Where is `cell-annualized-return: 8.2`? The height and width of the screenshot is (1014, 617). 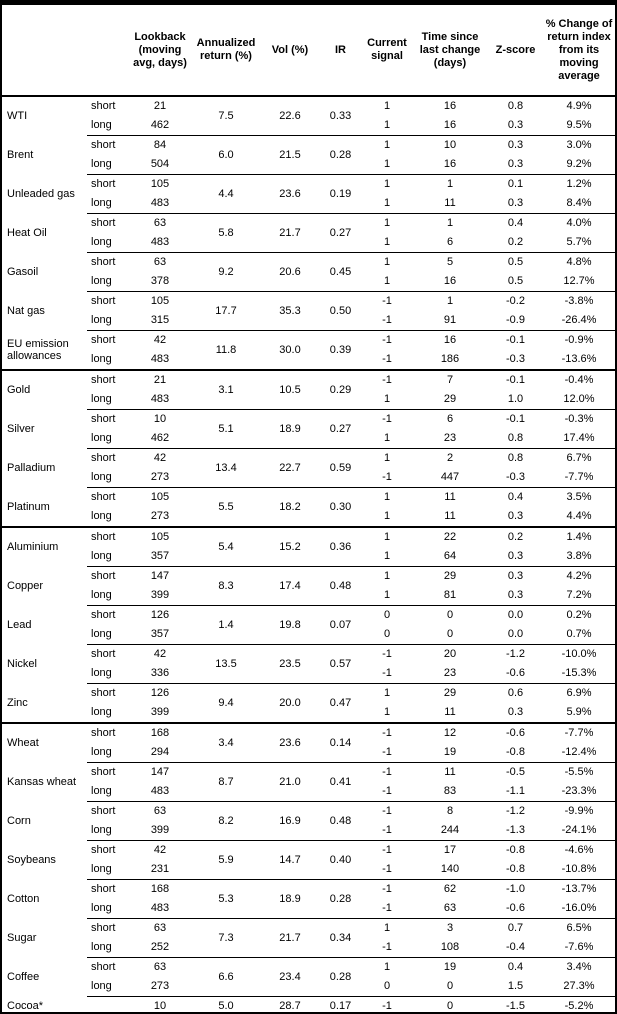 cell-annualized-return: 8.2 is located at coordinates (226, 821).